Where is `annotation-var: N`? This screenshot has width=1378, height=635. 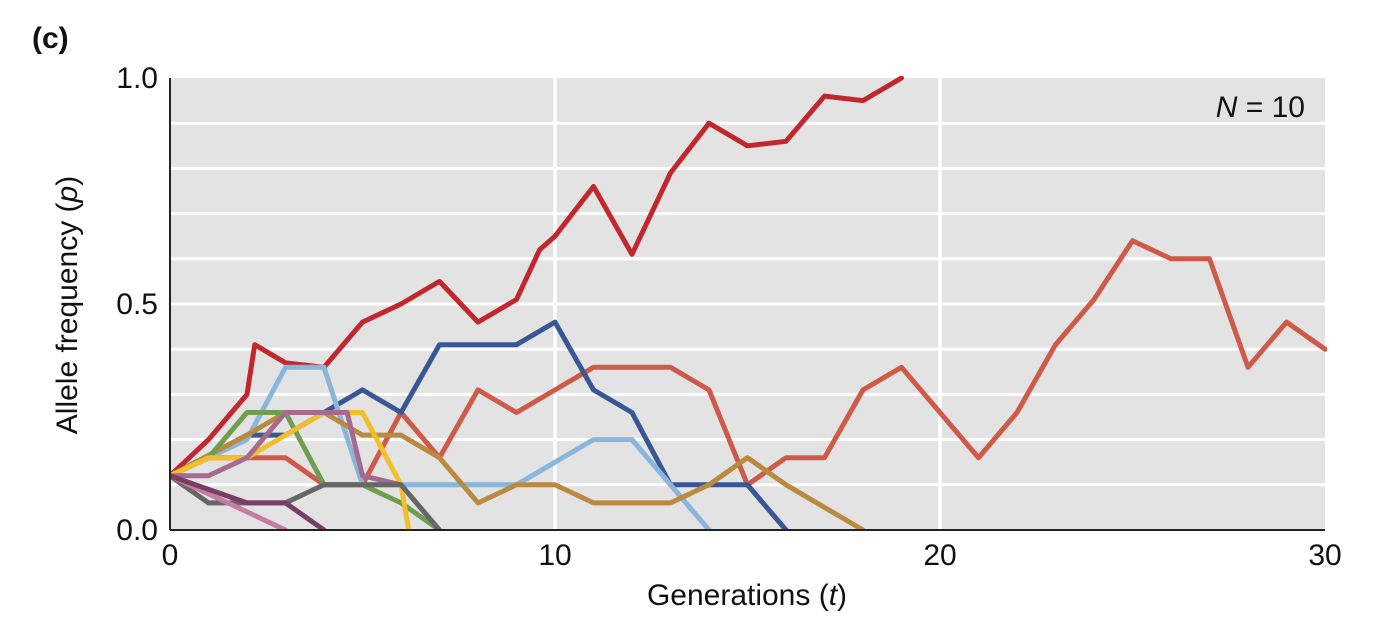
annotation-var: N is located at coordinates (1227, 107).